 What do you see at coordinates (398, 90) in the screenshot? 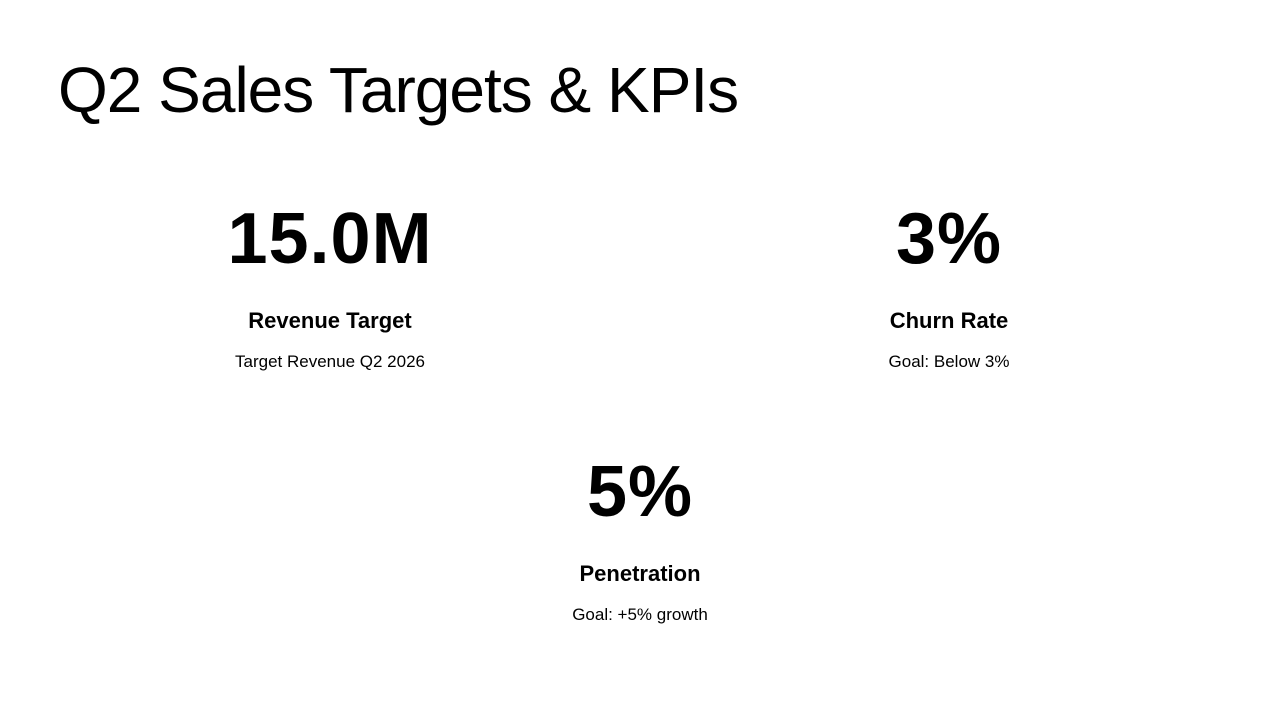
I see `slide-title: Q2 Sales Targets & KPIs` at bounding box center [398, 90].